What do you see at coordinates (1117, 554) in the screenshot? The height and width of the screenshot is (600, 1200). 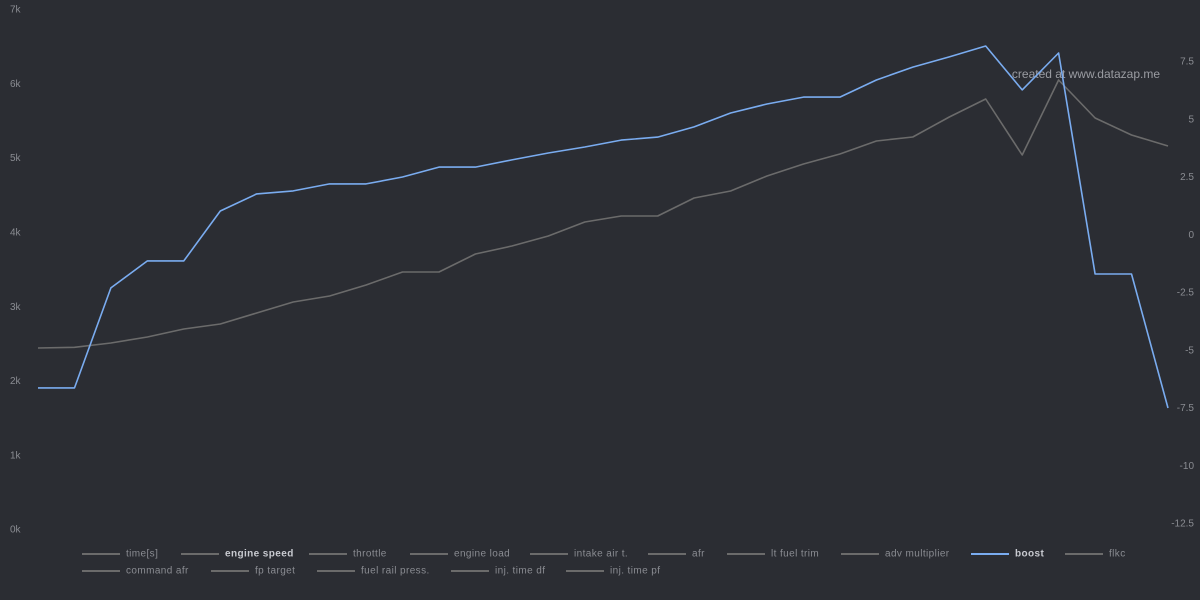 I see `legend-label: flkc` at bounding box center [1117, 554].